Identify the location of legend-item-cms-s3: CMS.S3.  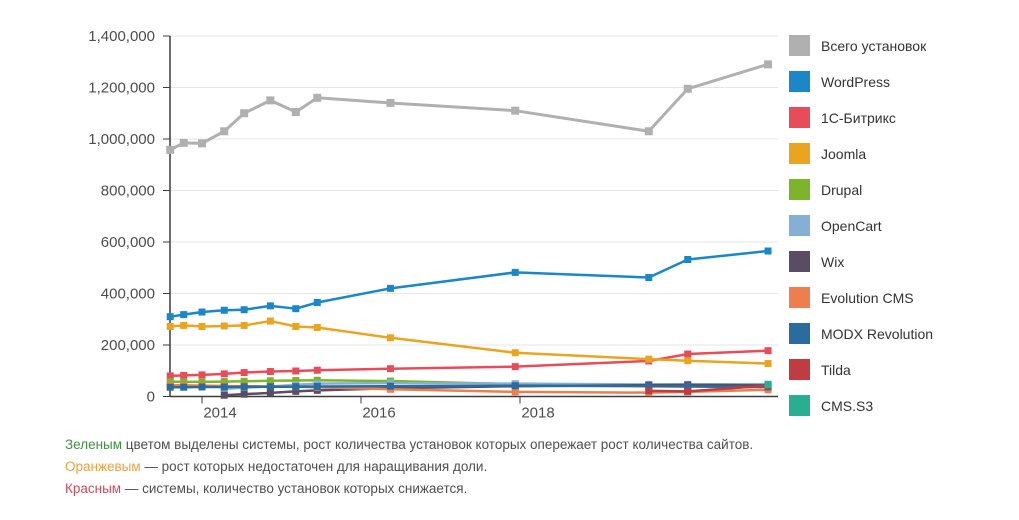
(861, 405).